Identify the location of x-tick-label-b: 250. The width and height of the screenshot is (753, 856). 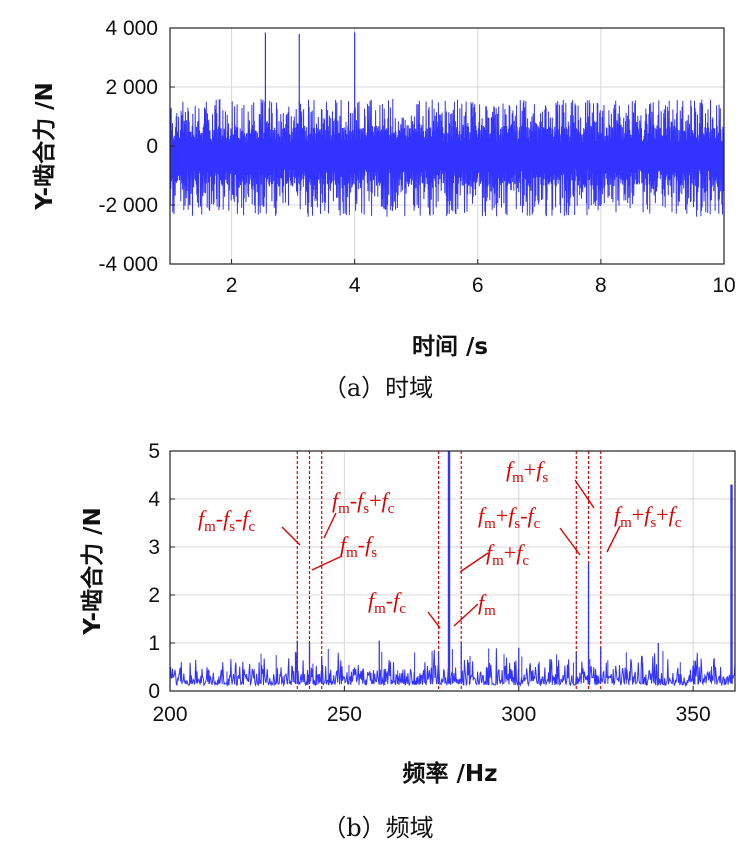
(344, 714).